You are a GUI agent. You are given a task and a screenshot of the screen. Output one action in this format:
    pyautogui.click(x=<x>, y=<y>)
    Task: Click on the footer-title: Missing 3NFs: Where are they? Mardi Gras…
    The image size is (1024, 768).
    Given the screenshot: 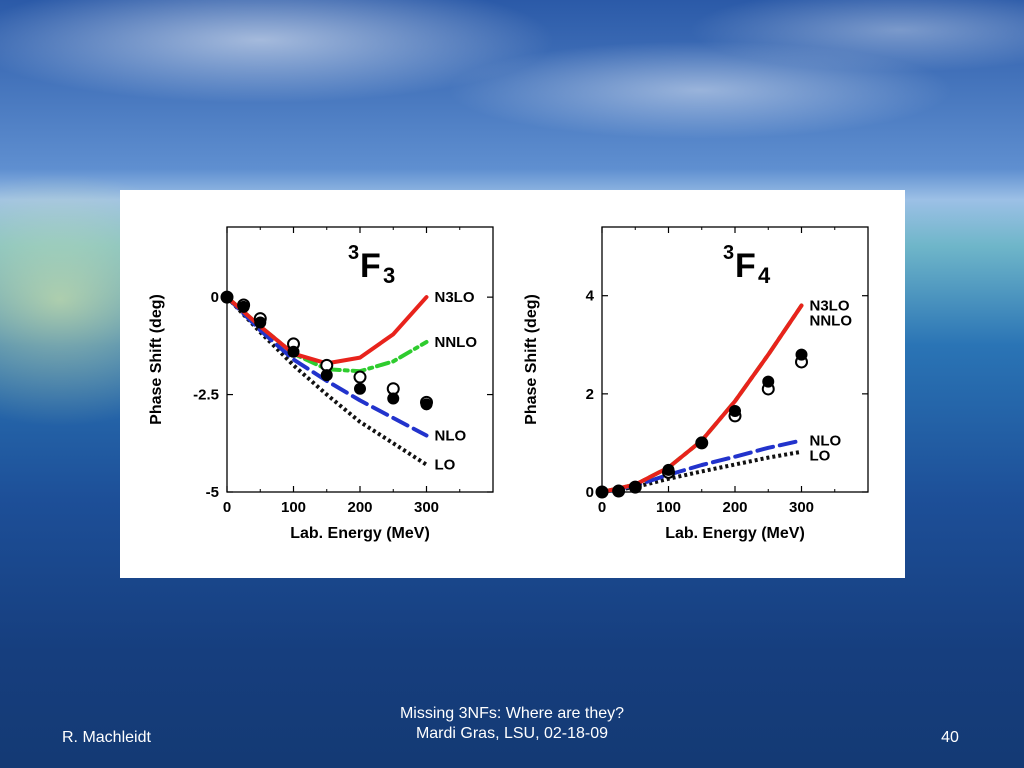 What is the action you would take?
    pyautogui.click(x=512, y=724)
    